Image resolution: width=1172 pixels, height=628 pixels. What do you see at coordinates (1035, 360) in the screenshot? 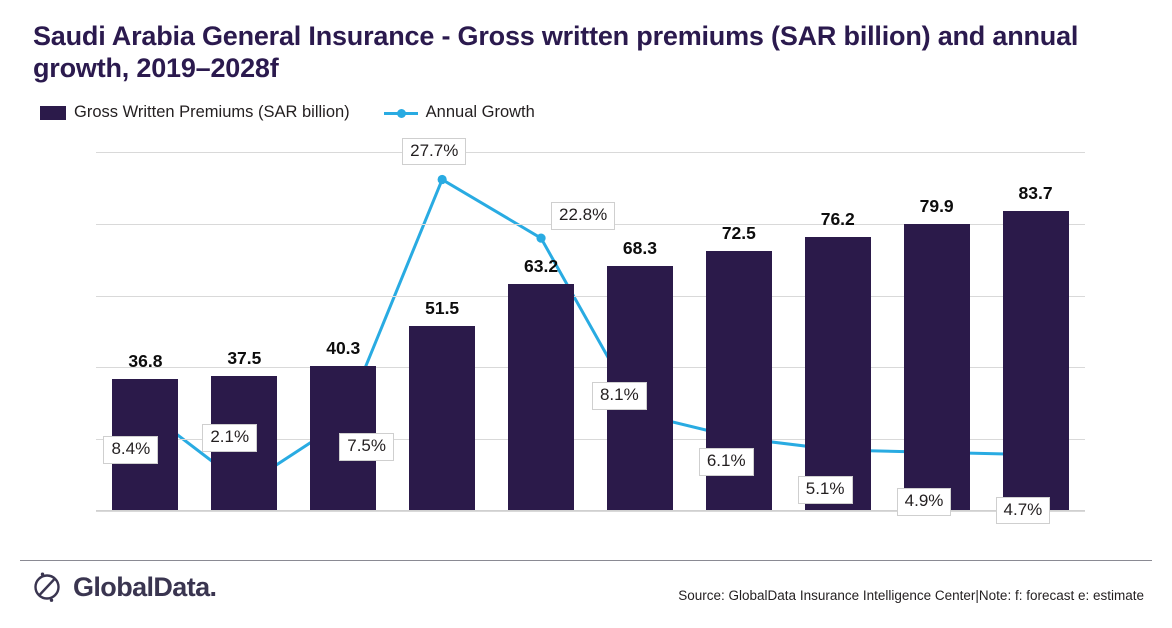
I see `bar-2028f` at bounding box center [1035, 360].